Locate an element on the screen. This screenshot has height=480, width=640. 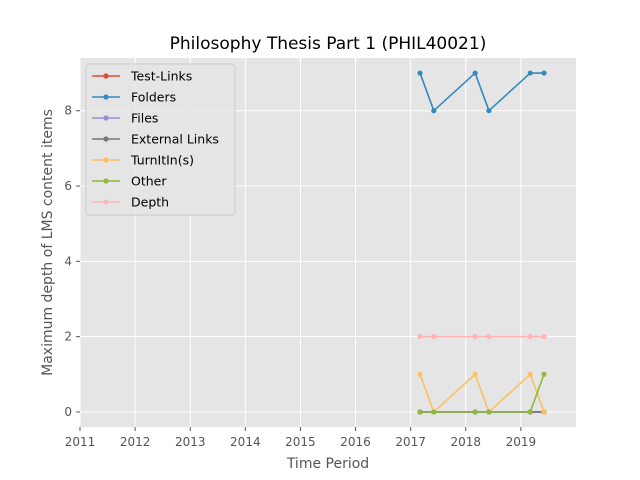
x-tick-label: 2015 is located at coordinates (300, 442).